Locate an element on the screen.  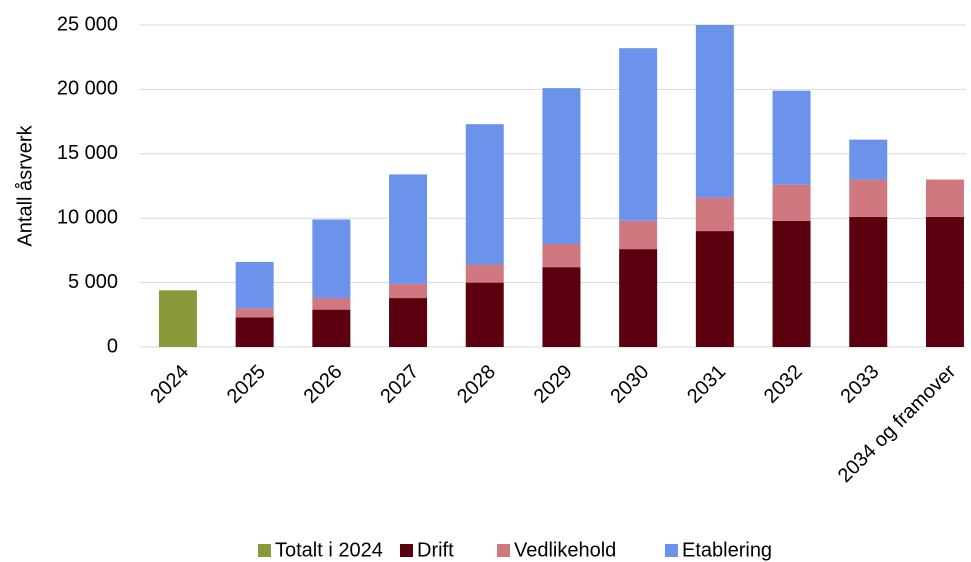
y-axis-label: Antall åsrverk is located at coordinates (25, 185).